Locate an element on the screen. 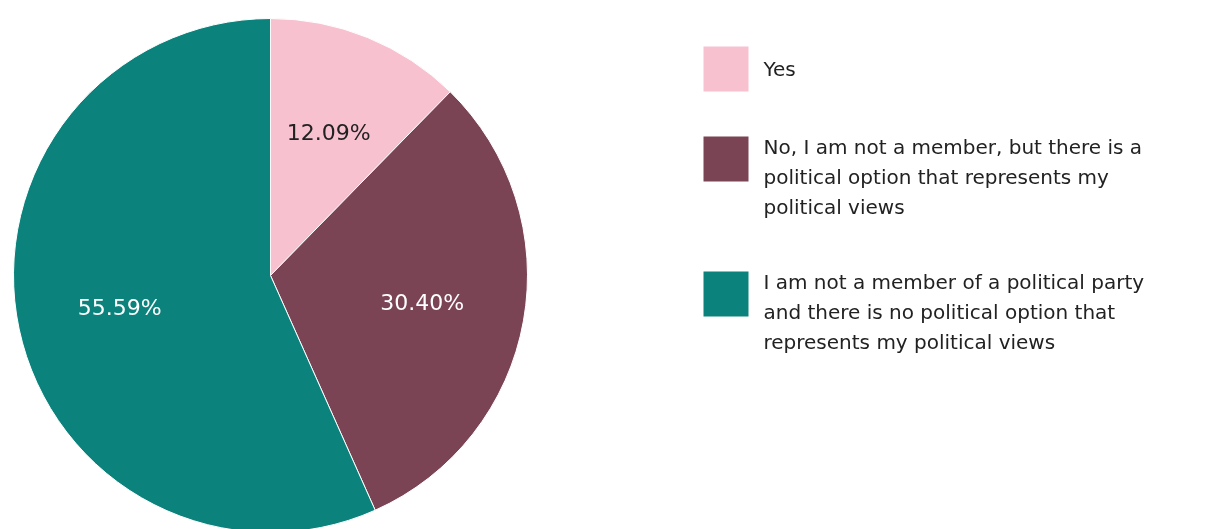 This screenshot has height=529, width=1227. legend-label: I am not a member of a political party and there is no political option that represents my political views is located at coordinates (954, 311).